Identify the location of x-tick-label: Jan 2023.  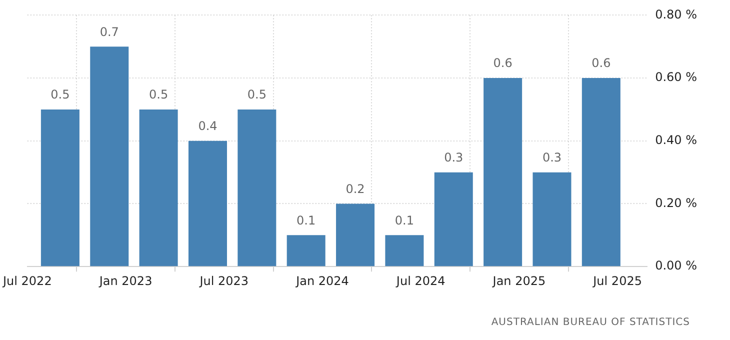
(125, 281).